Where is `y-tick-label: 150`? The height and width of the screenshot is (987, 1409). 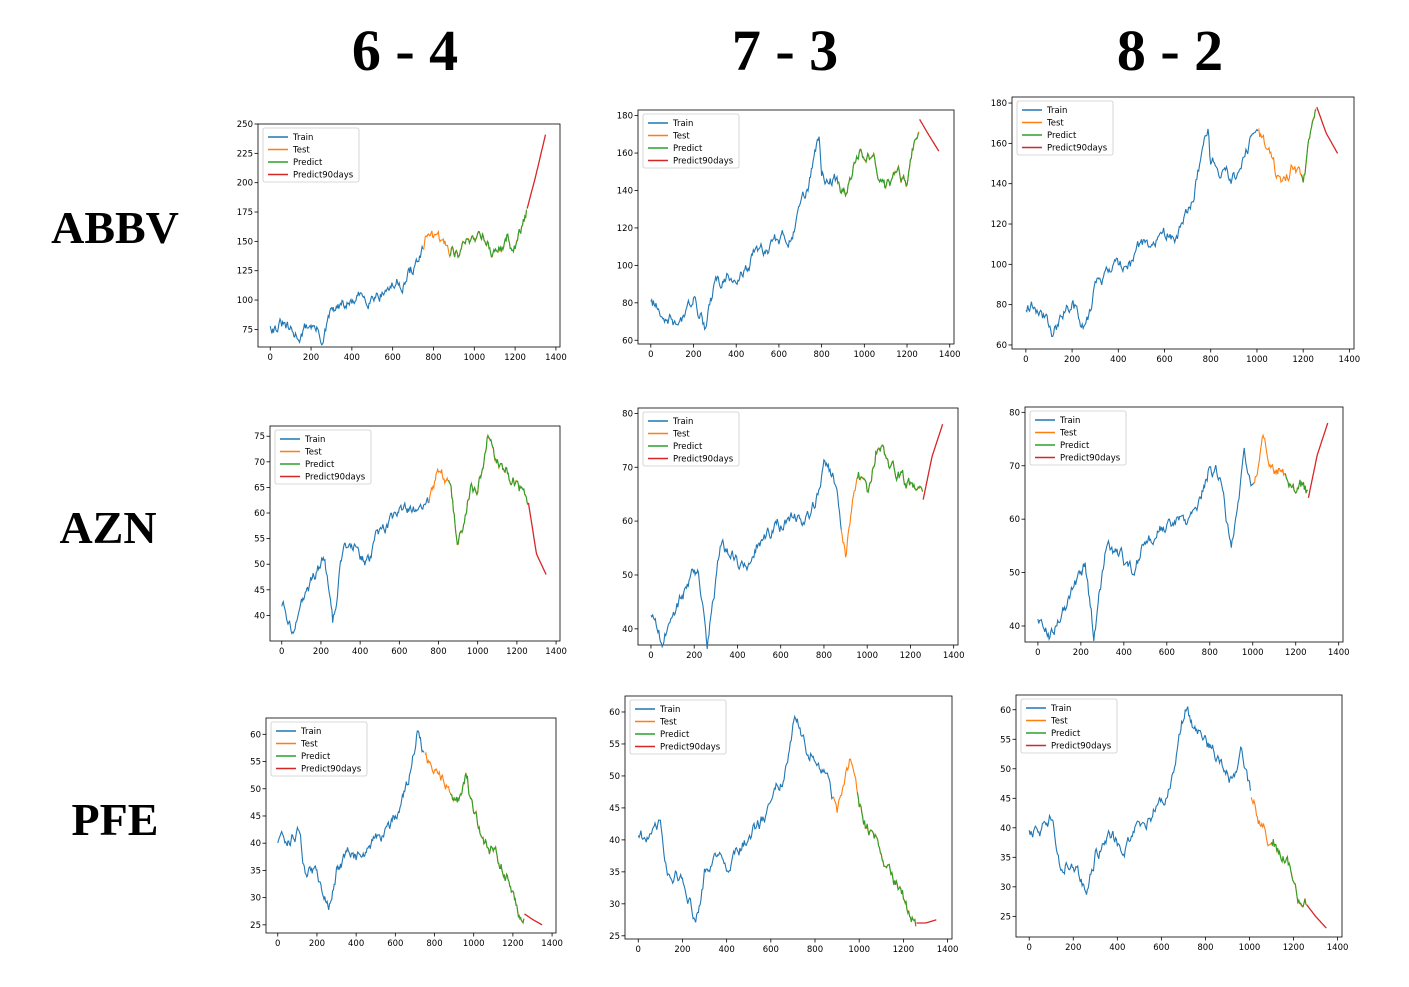 y-tick-label: 150 is located at coordinates (245, 242).